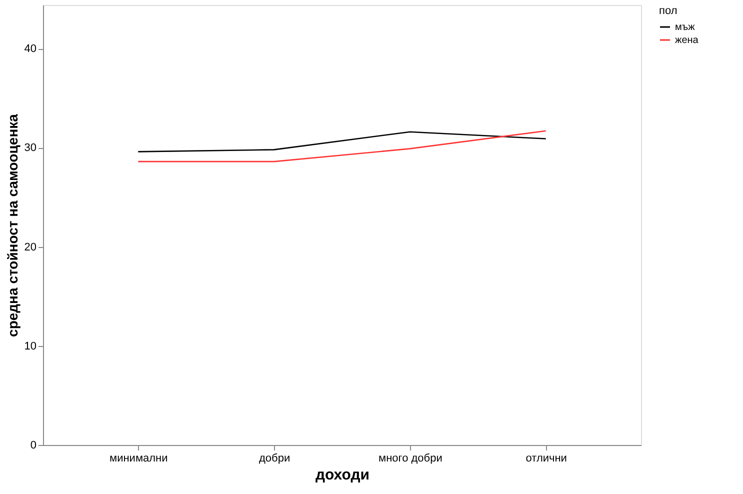  I want to click on y-tick-label: 40, so click(30, 49).